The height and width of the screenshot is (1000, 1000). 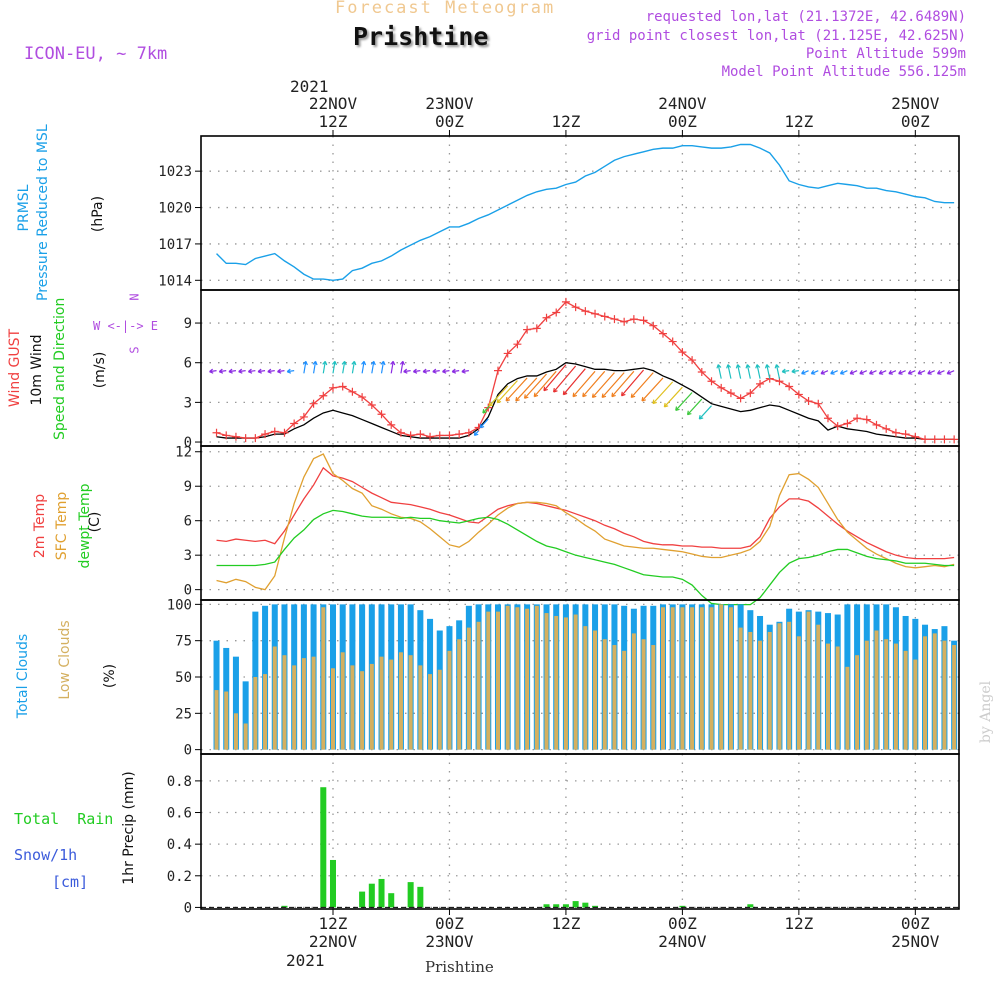 I want to click on ytick-label-precip: 0, so click(x=188, y=908).